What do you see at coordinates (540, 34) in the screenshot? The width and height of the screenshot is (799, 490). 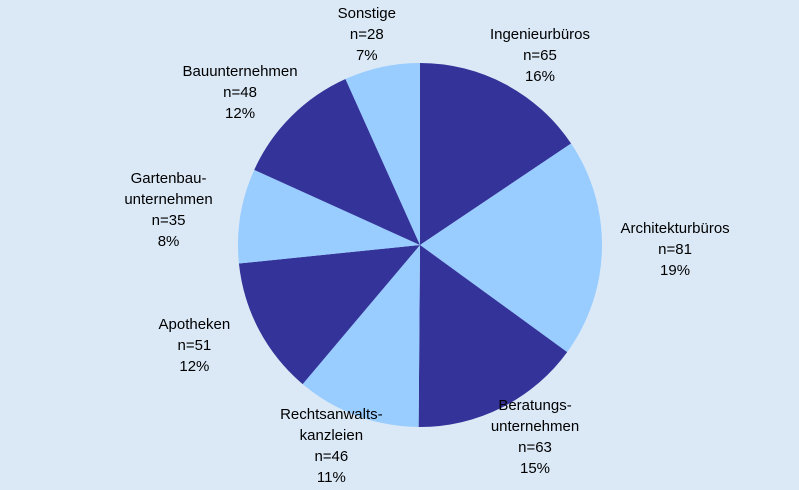 I see `category-label: Ingenieurbüros` at bounding box center [540, 34].